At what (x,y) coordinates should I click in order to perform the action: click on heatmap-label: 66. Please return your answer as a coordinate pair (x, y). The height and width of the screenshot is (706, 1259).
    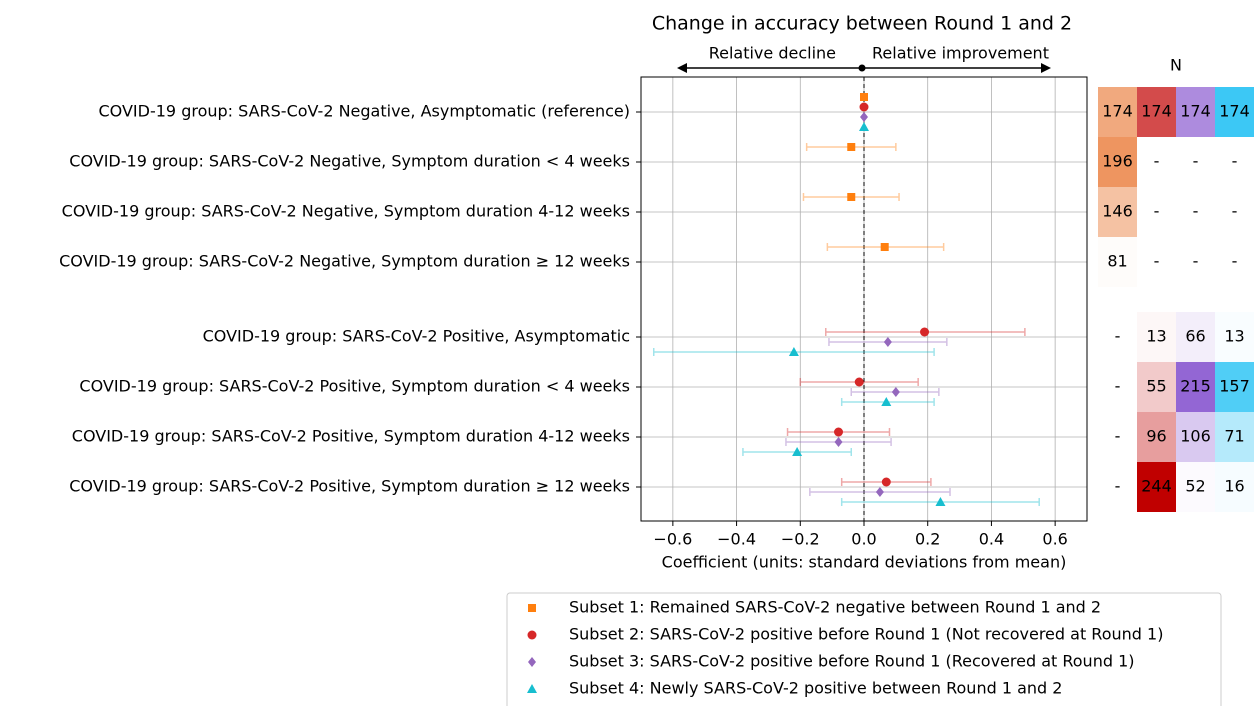
    Looking at the image, I should click on (1195, 336).